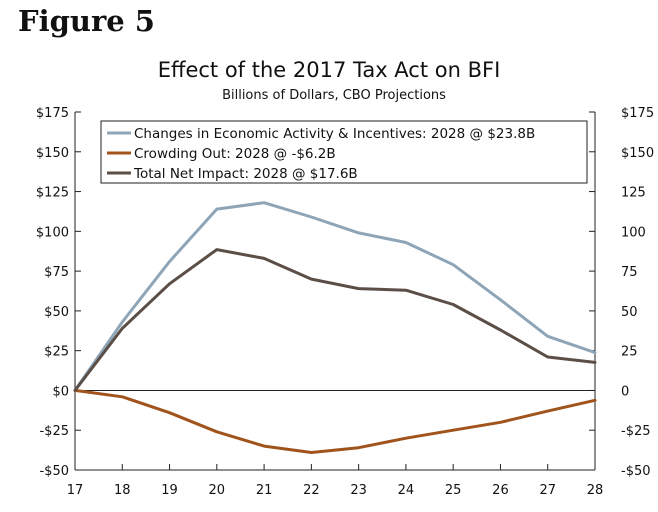  What do you see at coordinates (217, 490) in the screenshot?
I see `x-tick-label: 20` at bounding box center [217, 490].